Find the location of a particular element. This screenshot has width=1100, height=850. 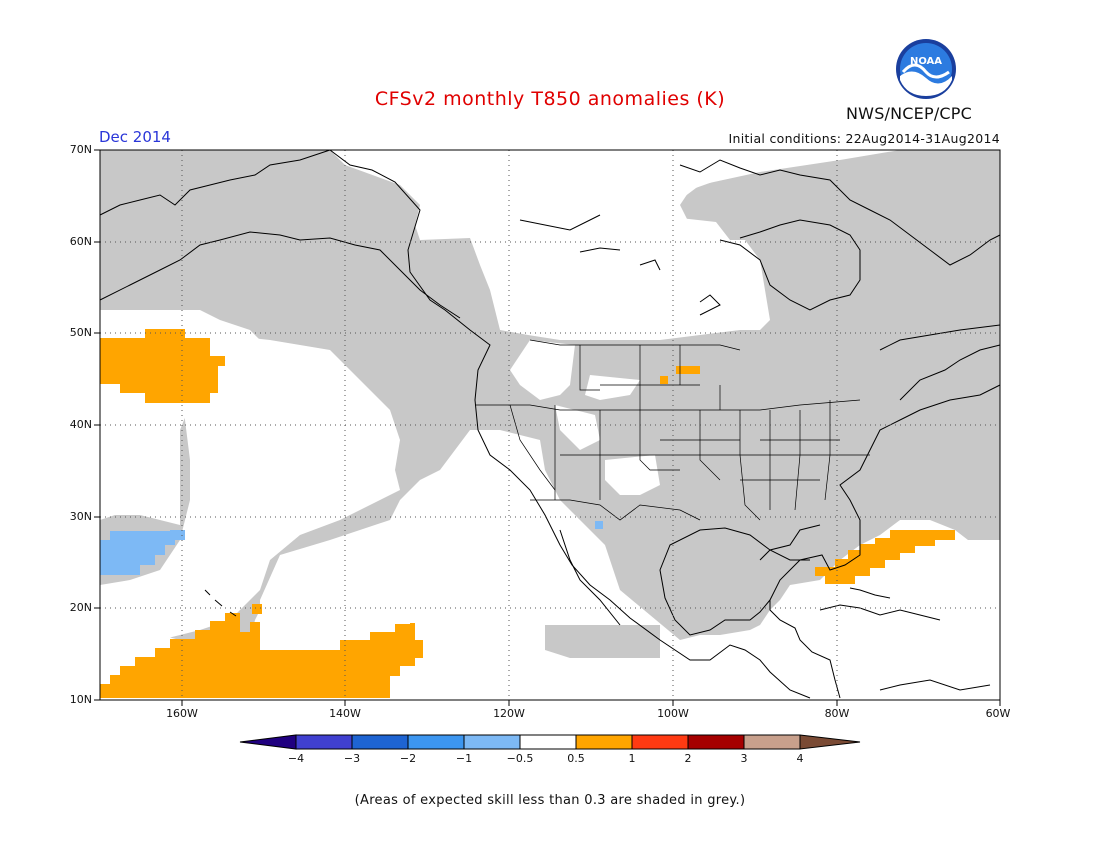

lat-label: 30N is located at coordinates (80, 516).